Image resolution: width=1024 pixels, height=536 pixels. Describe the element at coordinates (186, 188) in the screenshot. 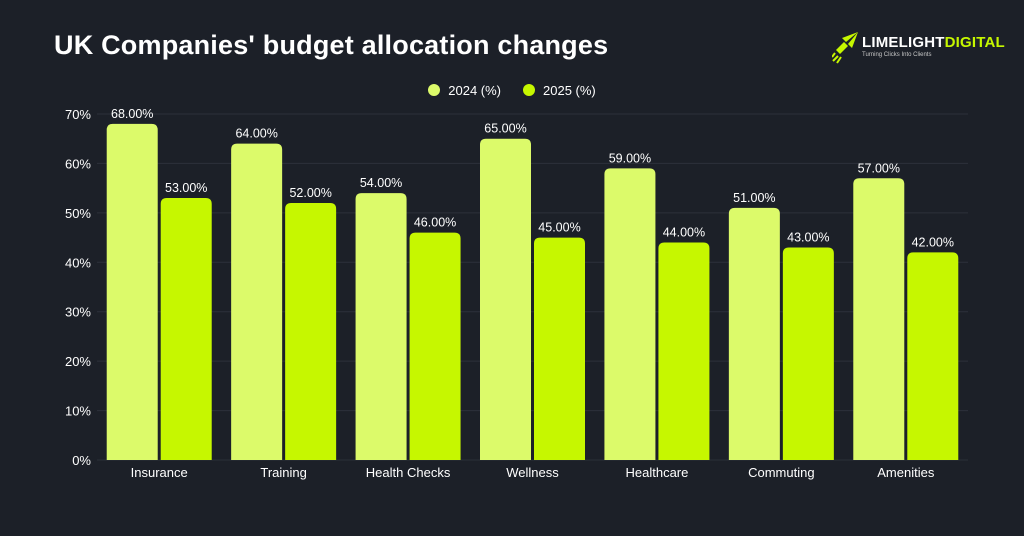

I see `data-label: 53.00%` at that location.